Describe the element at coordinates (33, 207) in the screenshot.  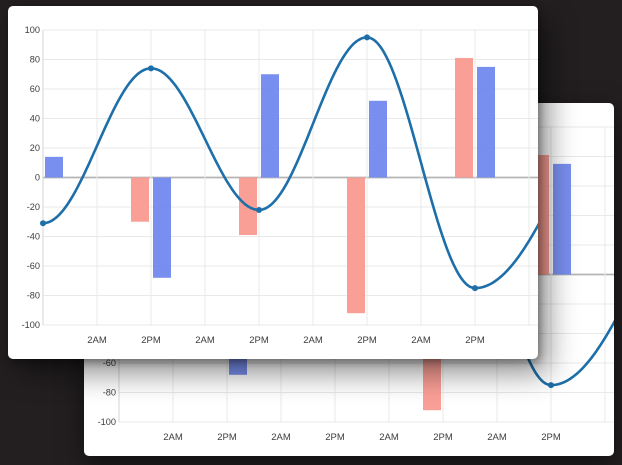
I see `y-tick-label: -20` at that location.